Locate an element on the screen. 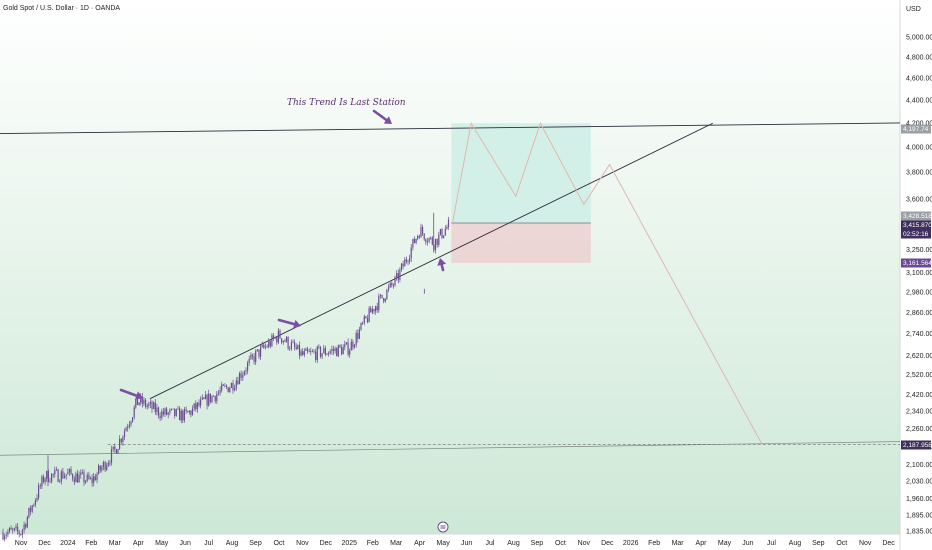 The width and height of the screenshot is (932, 550). resistance-price-tag-text: 4,197.74 is located at coordinates (916, 129).